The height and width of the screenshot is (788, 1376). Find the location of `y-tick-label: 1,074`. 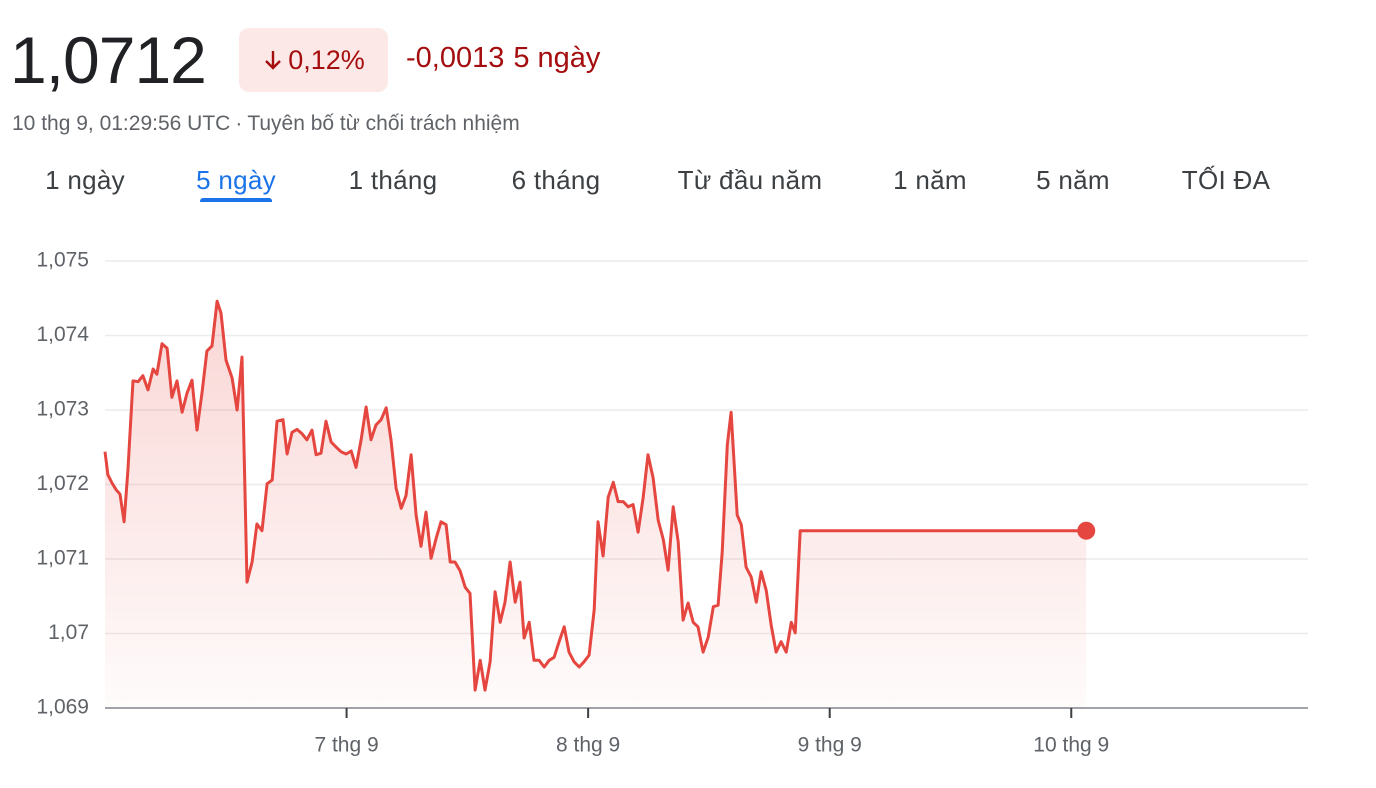

y-tick-label: 1,074 is located at coordinates (62, 334).